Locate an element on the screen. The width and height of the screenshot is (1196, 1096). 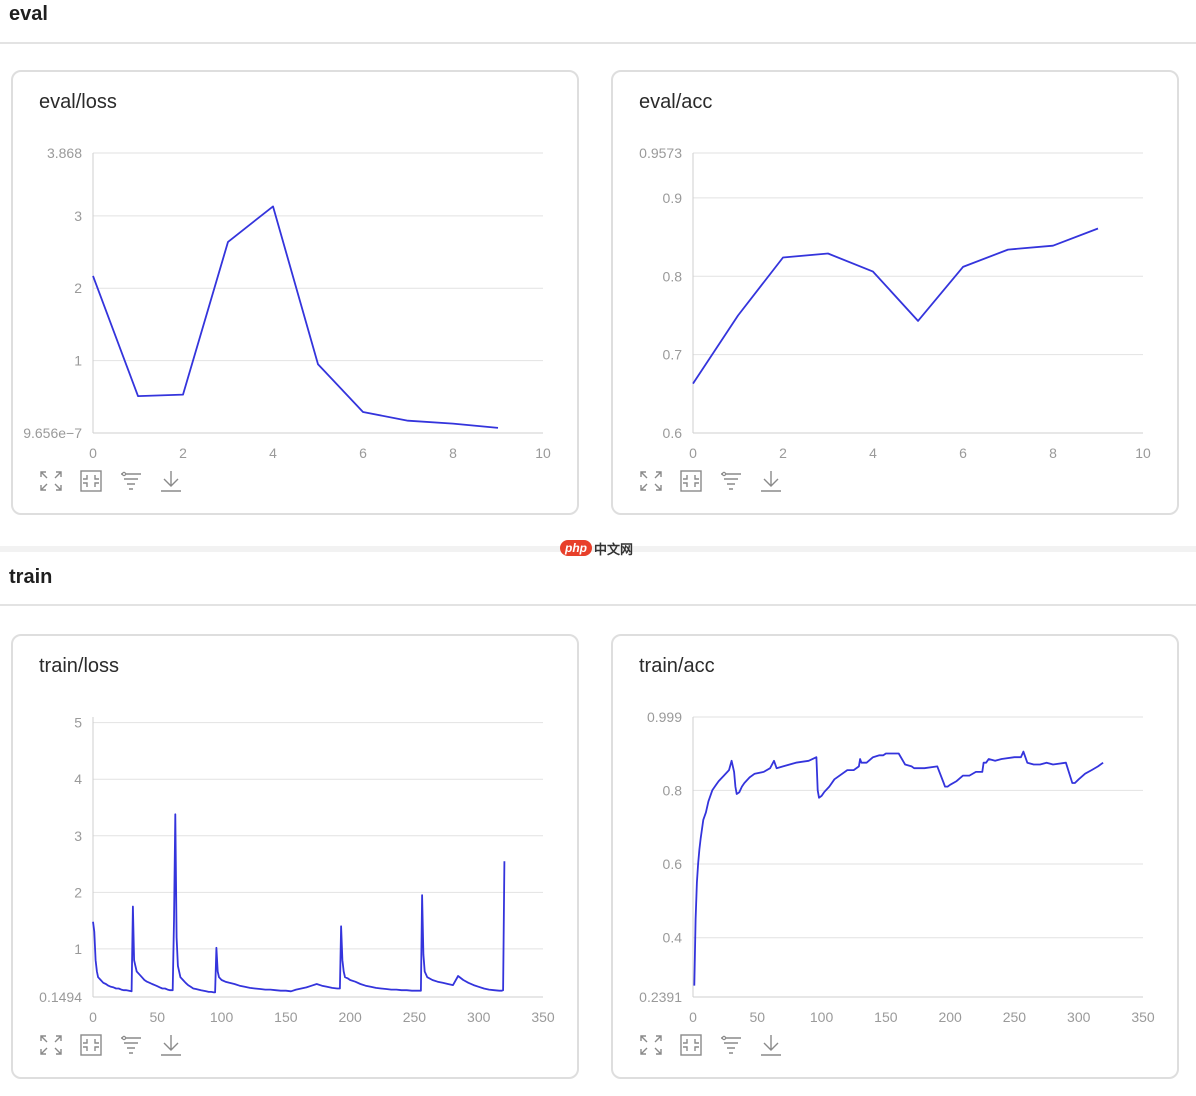
watermark: php 中文网 is located at coordinates (596, 548).